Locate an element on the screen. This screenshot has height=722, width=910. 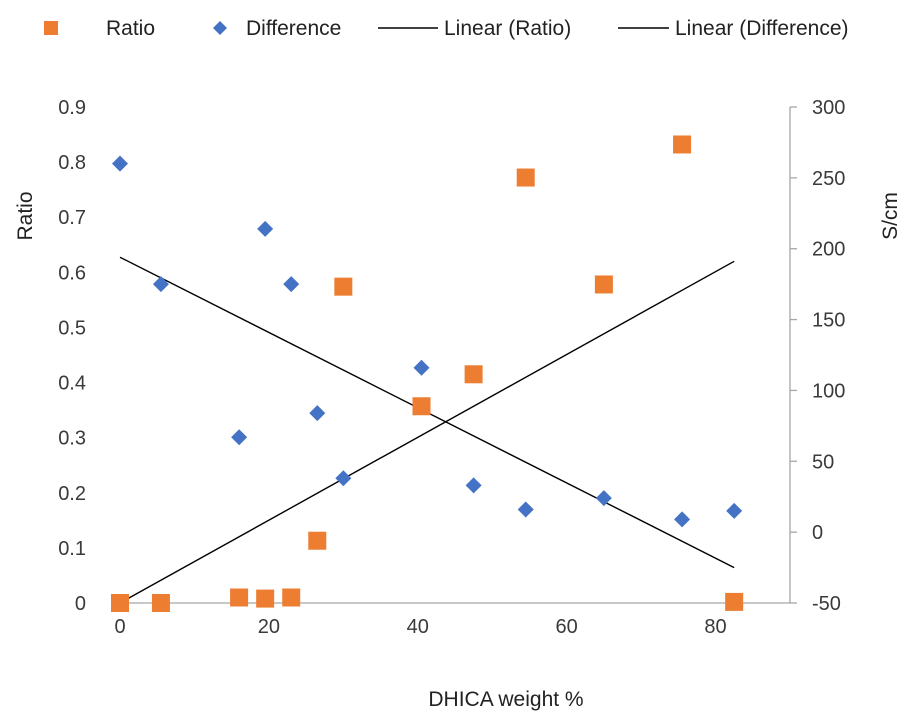
y2-axis-title: S/cm is located at coordinates (890, 216).